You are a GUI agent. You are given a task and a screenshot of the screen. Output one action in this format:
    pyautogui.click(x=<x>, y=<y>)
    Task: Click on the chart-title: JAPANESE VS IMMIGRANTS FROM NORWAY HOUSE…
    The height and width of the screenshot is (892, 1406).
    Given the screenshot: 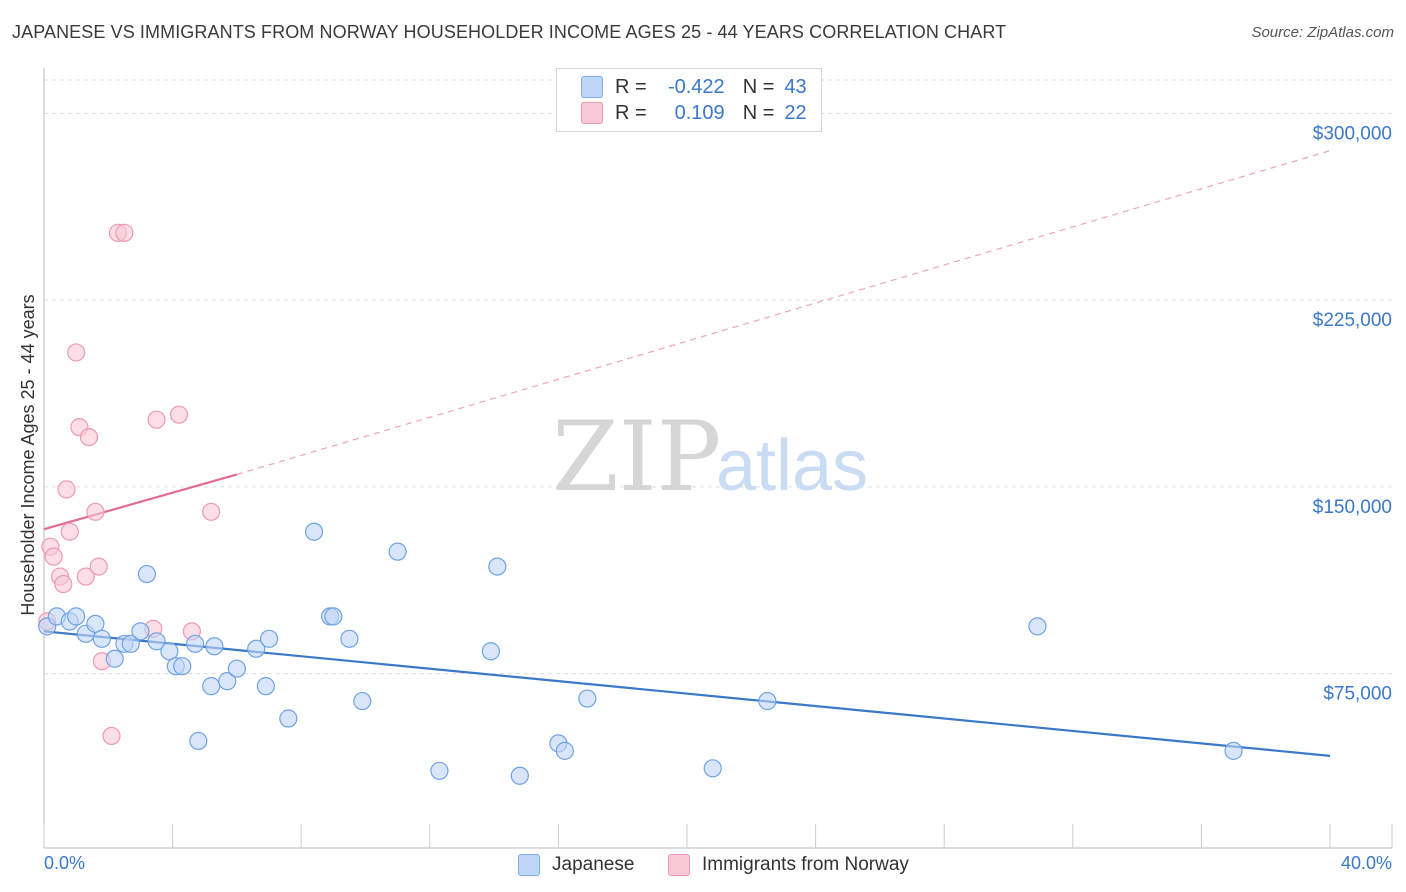 What is the action you would take?
    pyautogui.click(x=509, y=32)
    